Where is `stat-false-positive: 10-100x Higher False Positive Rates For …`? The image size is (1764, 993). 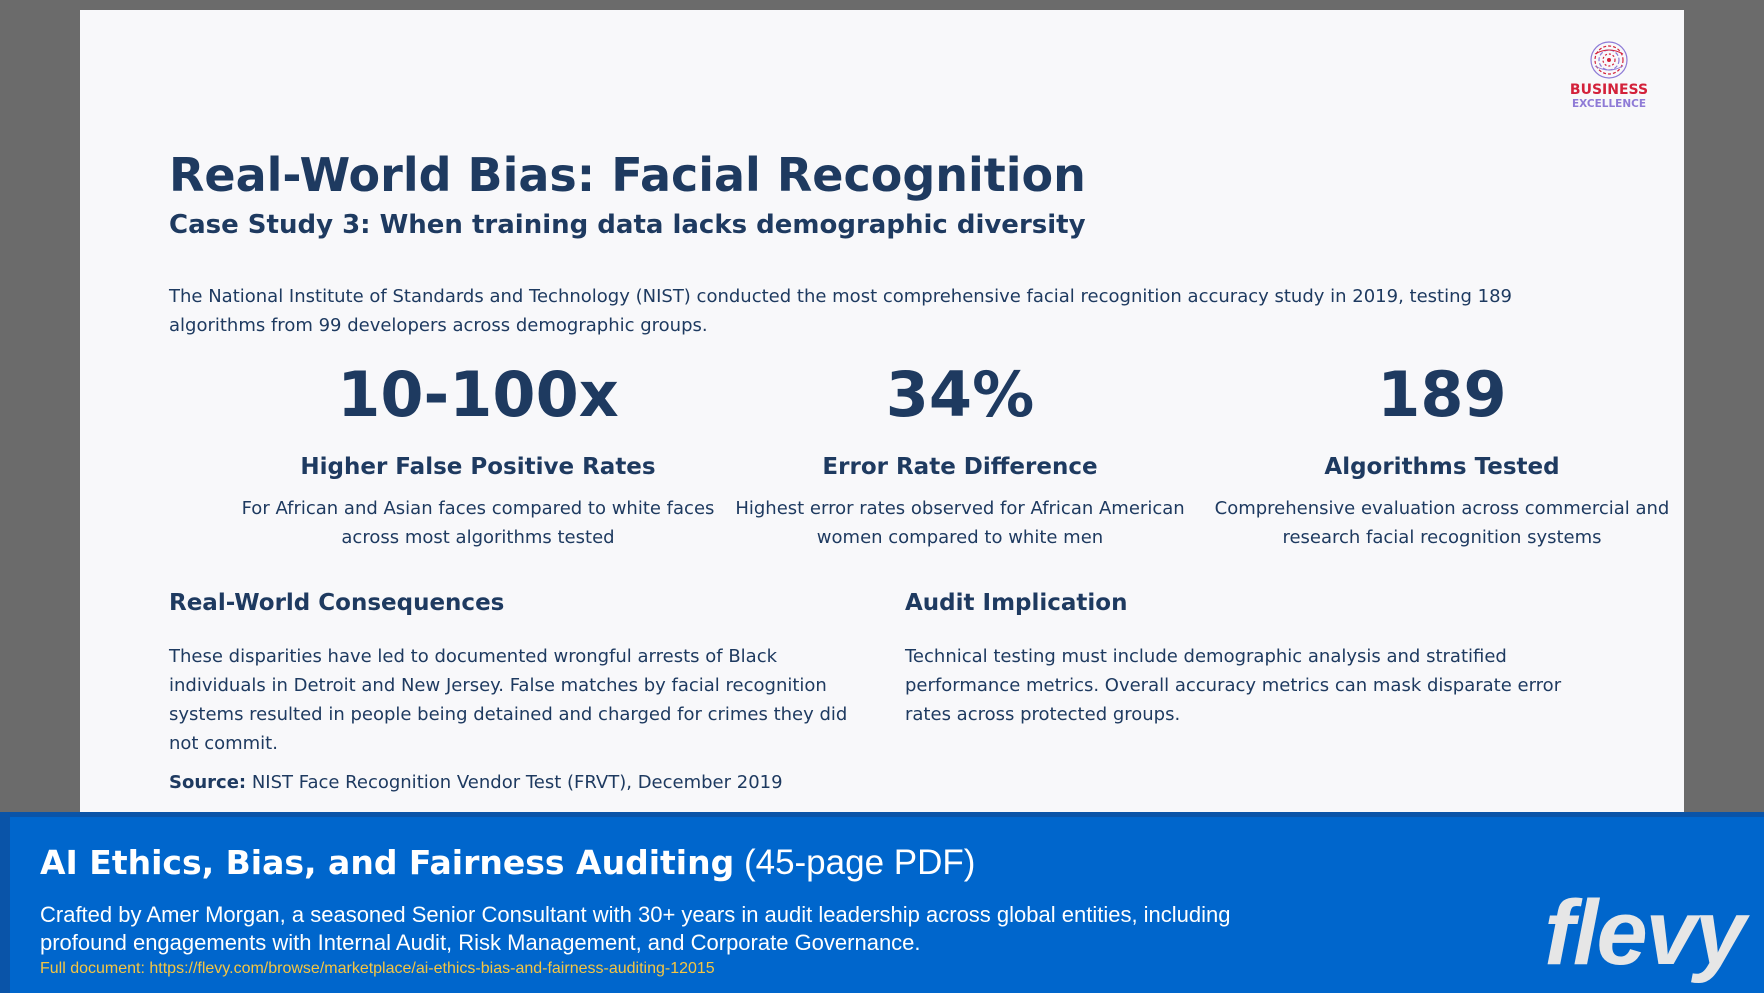 stat-false-positive: 10-100x Higher False Positive Rates For … is located at coordinates (478, 451).